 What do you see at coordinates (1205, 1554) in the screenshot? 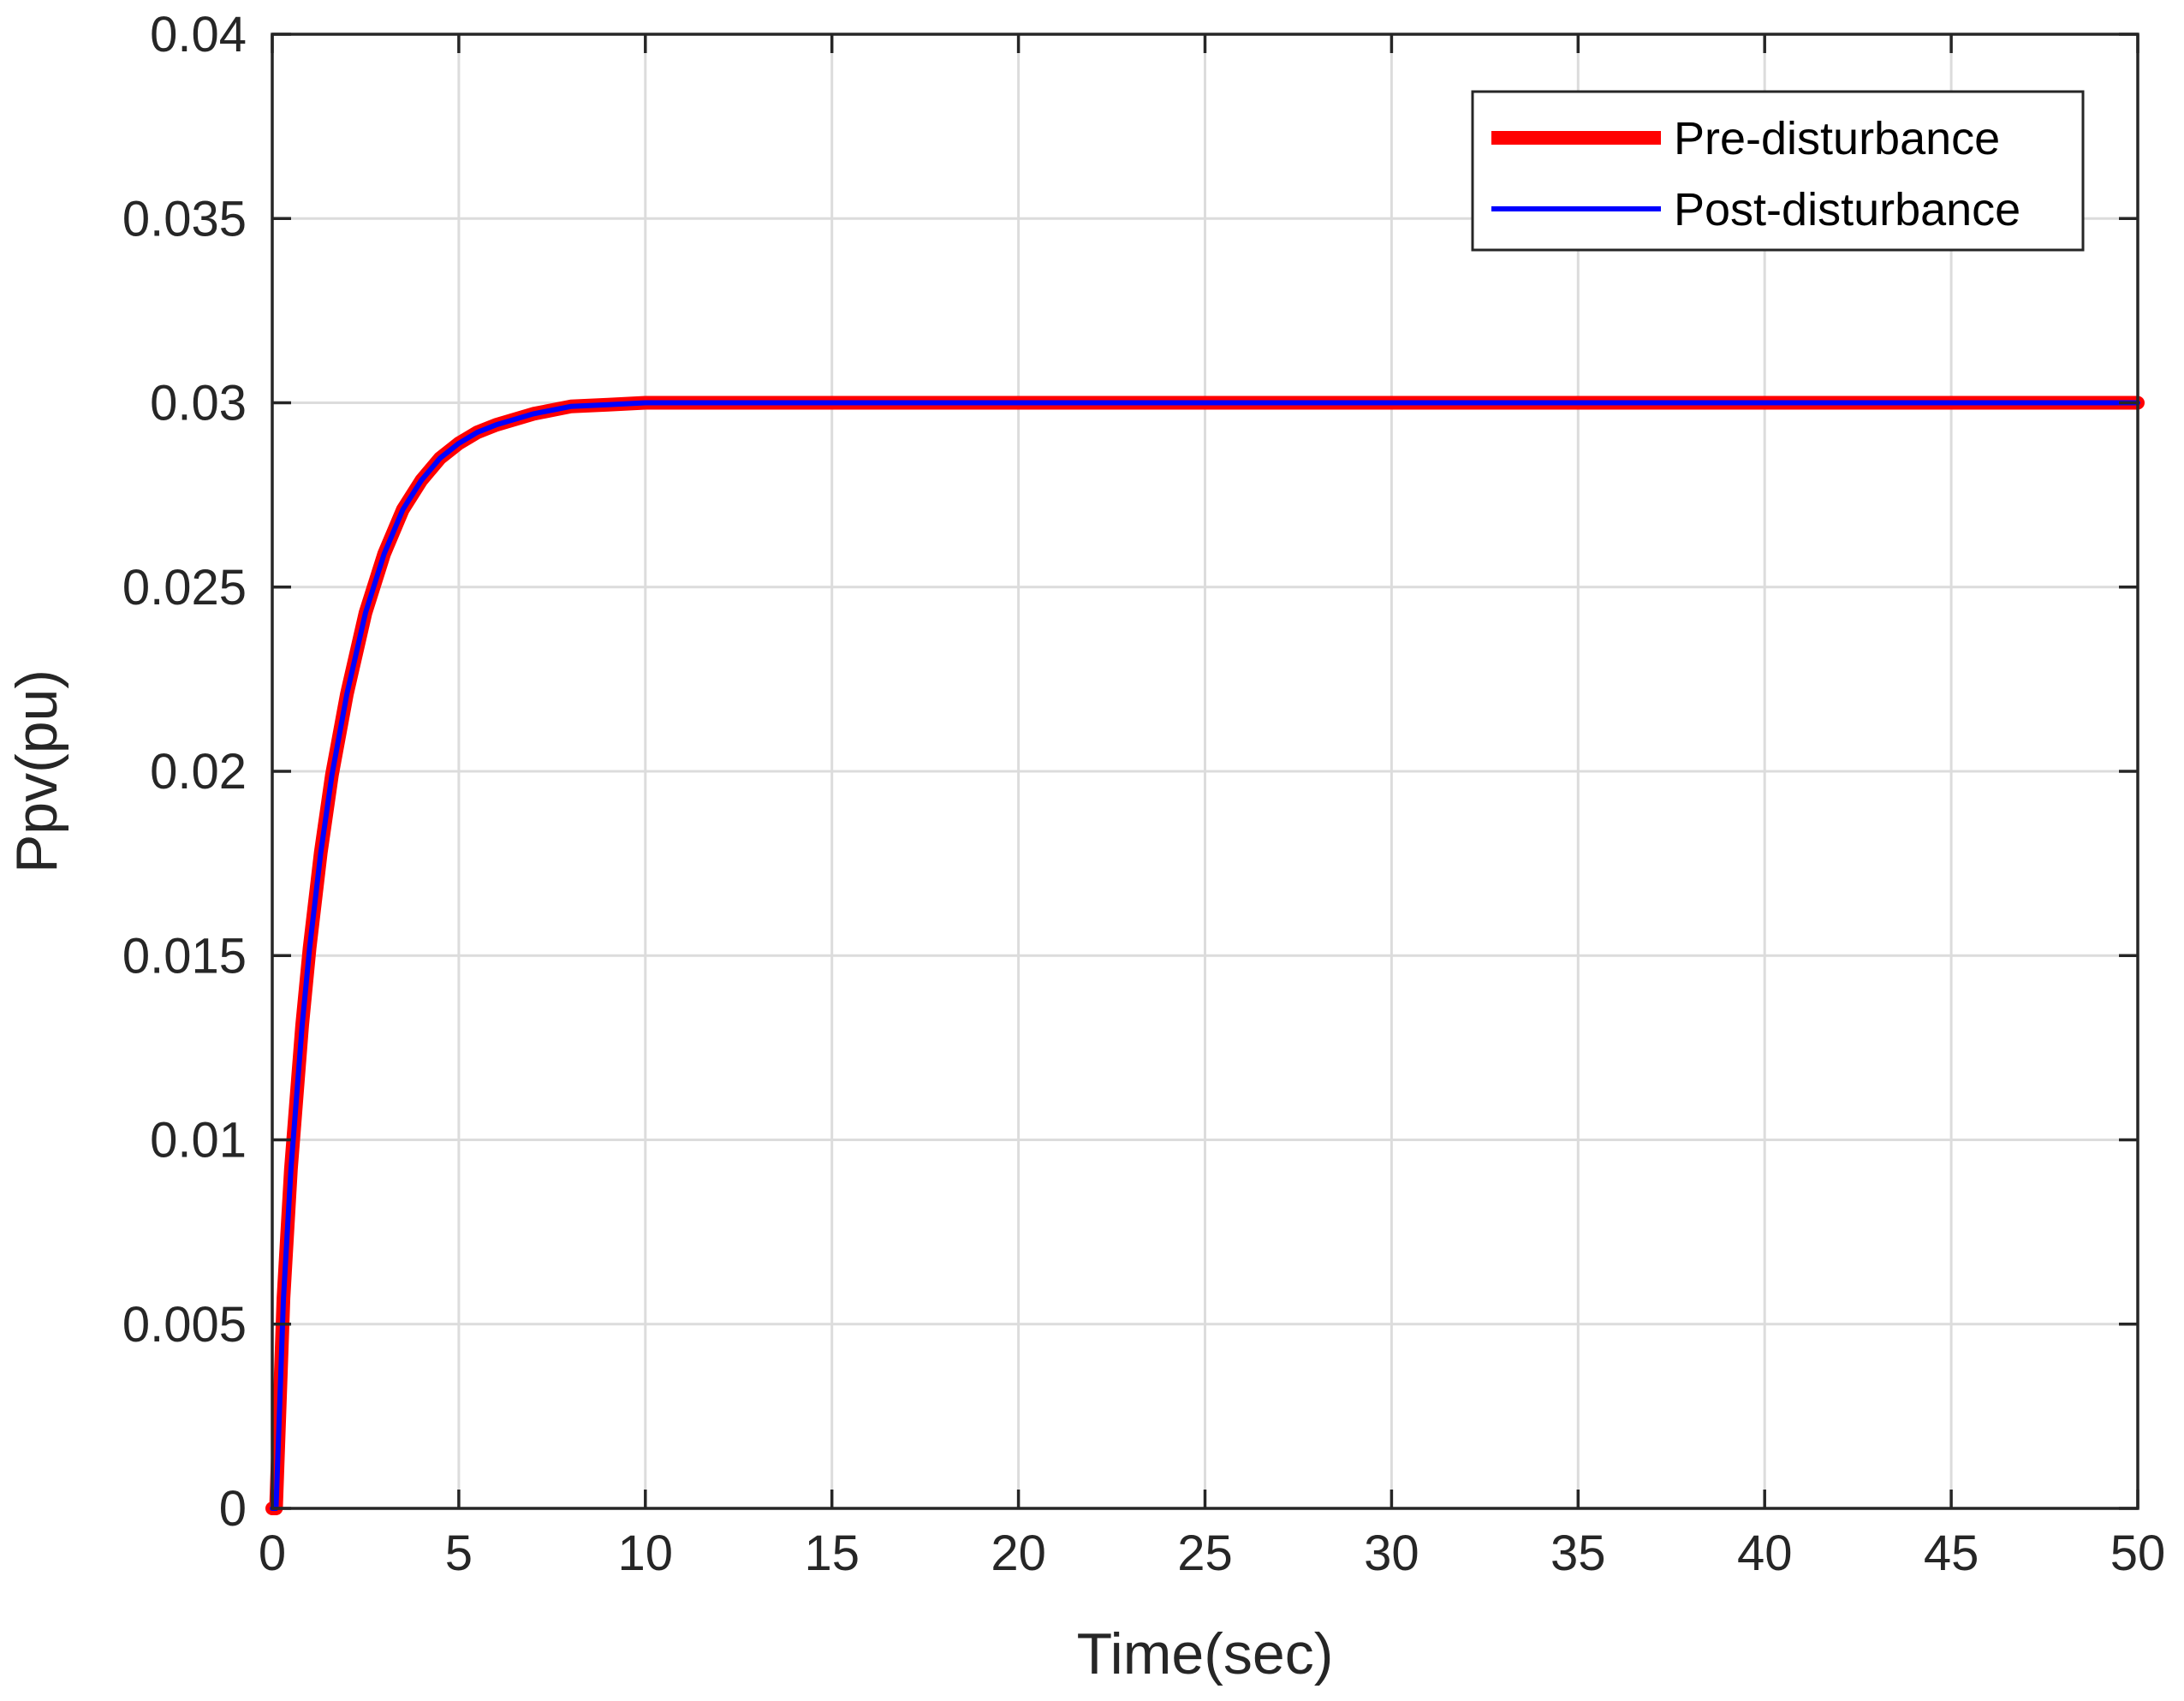
I see `x-tick-label: 25` at bounding box center [1205, 1554].